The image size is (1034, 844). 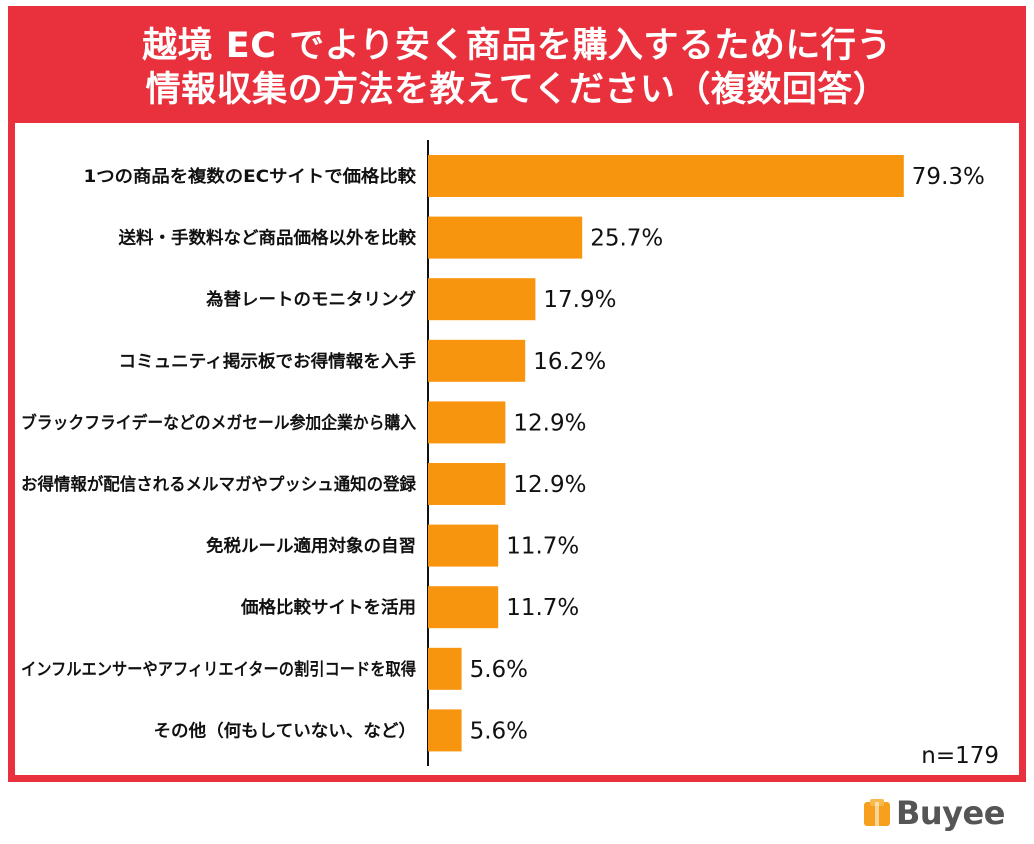 I want to click on category-label-10: その他（何もしていない、など）, so click(x=285, y=730).